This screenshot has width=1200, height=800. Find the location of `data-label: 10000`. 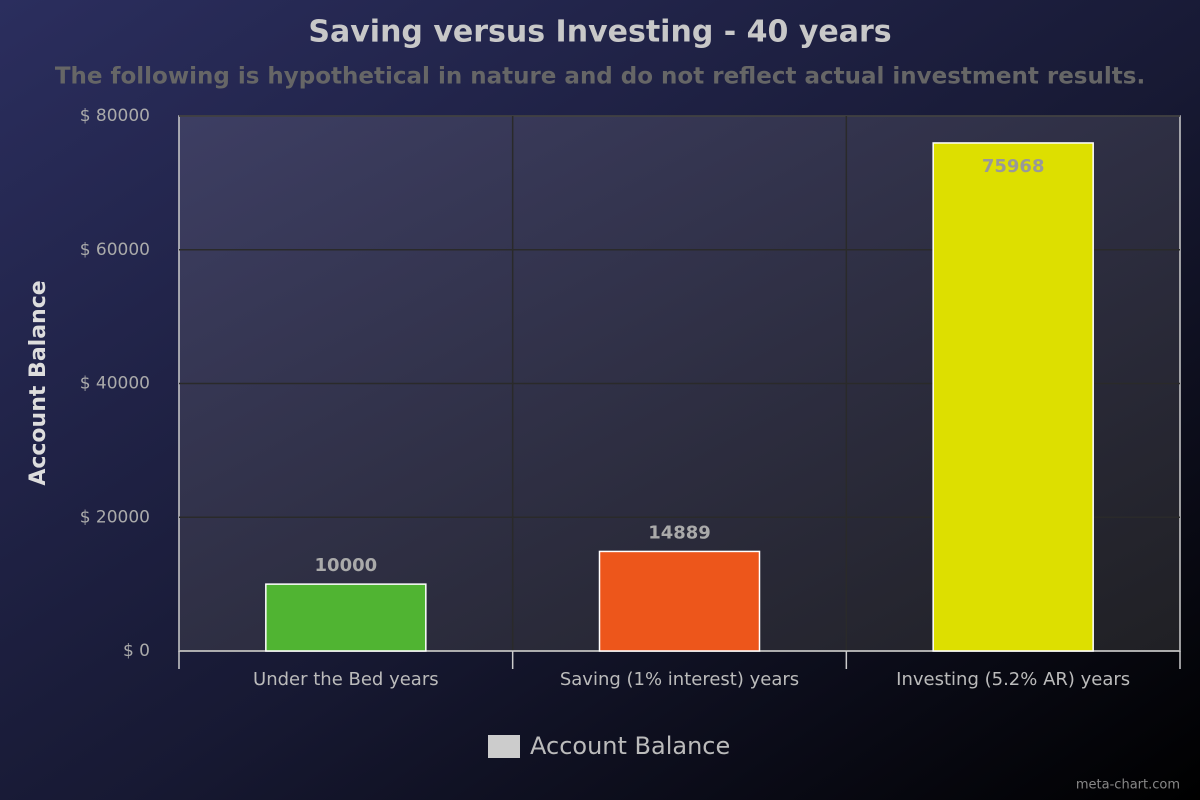

data-label: 10000 is located at coordinates (346, 565).